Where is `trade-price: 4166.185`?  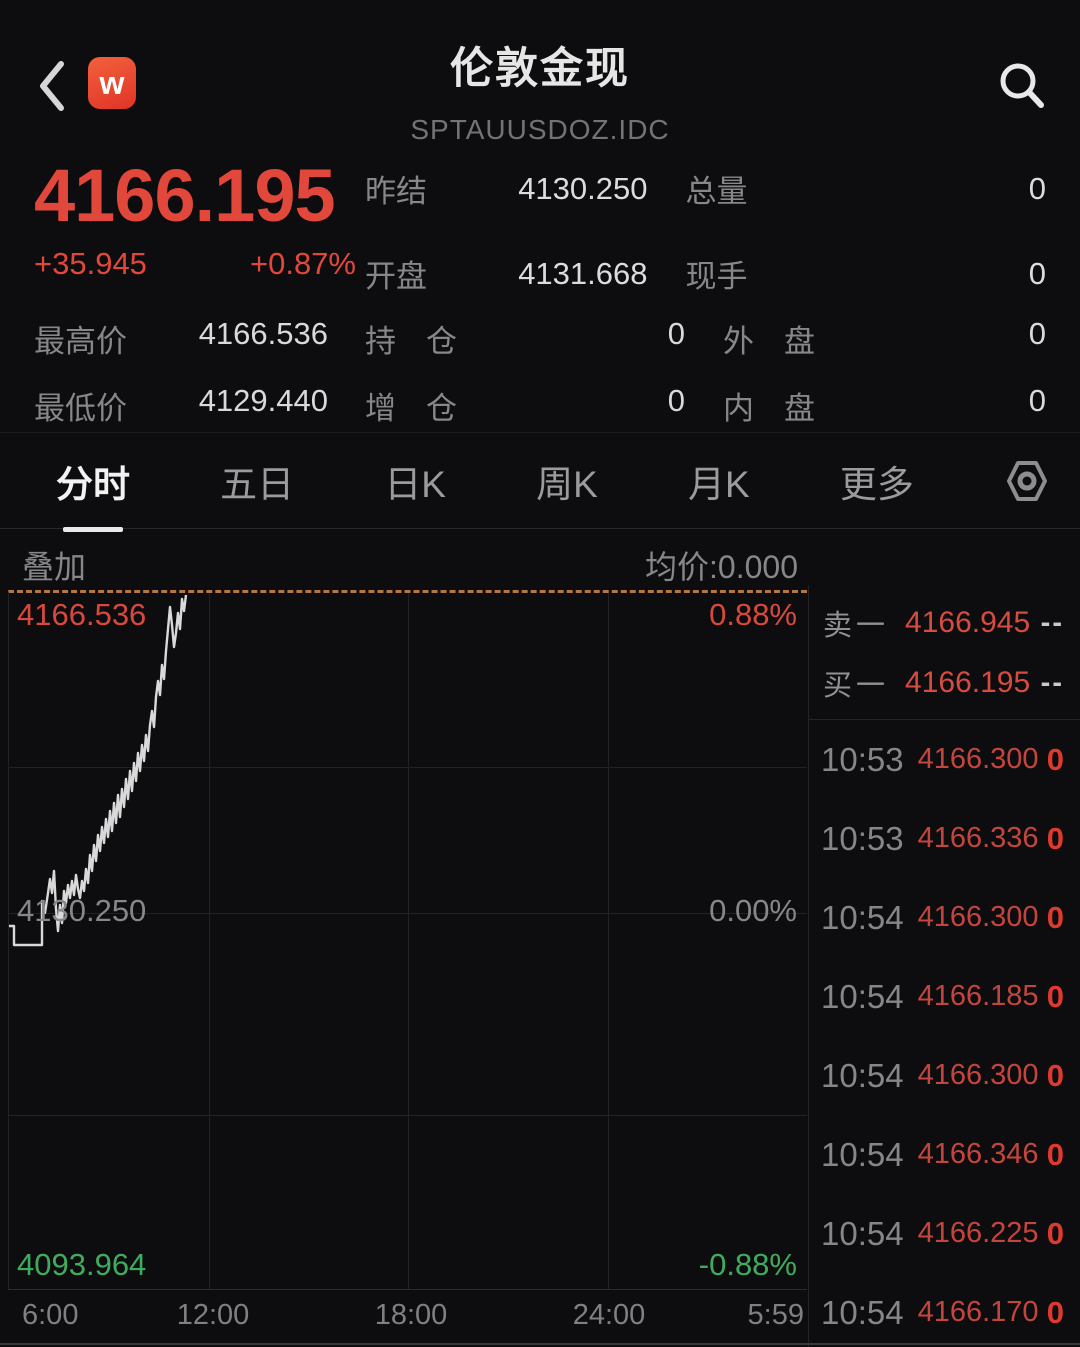 trade-price: 4166.185 is located at coordinates (978, 996).